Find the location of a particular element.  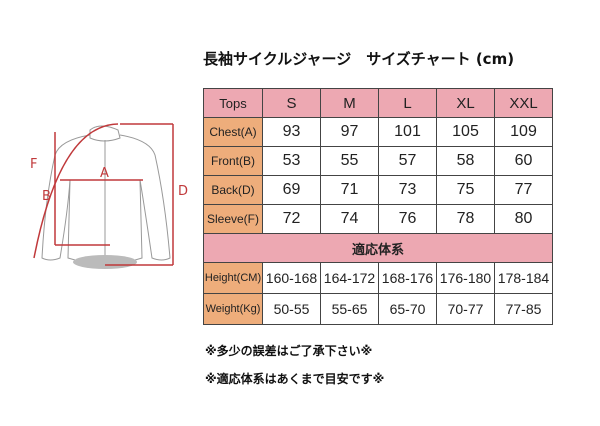

cell: 164-172 is located at coordinates (349, 278).